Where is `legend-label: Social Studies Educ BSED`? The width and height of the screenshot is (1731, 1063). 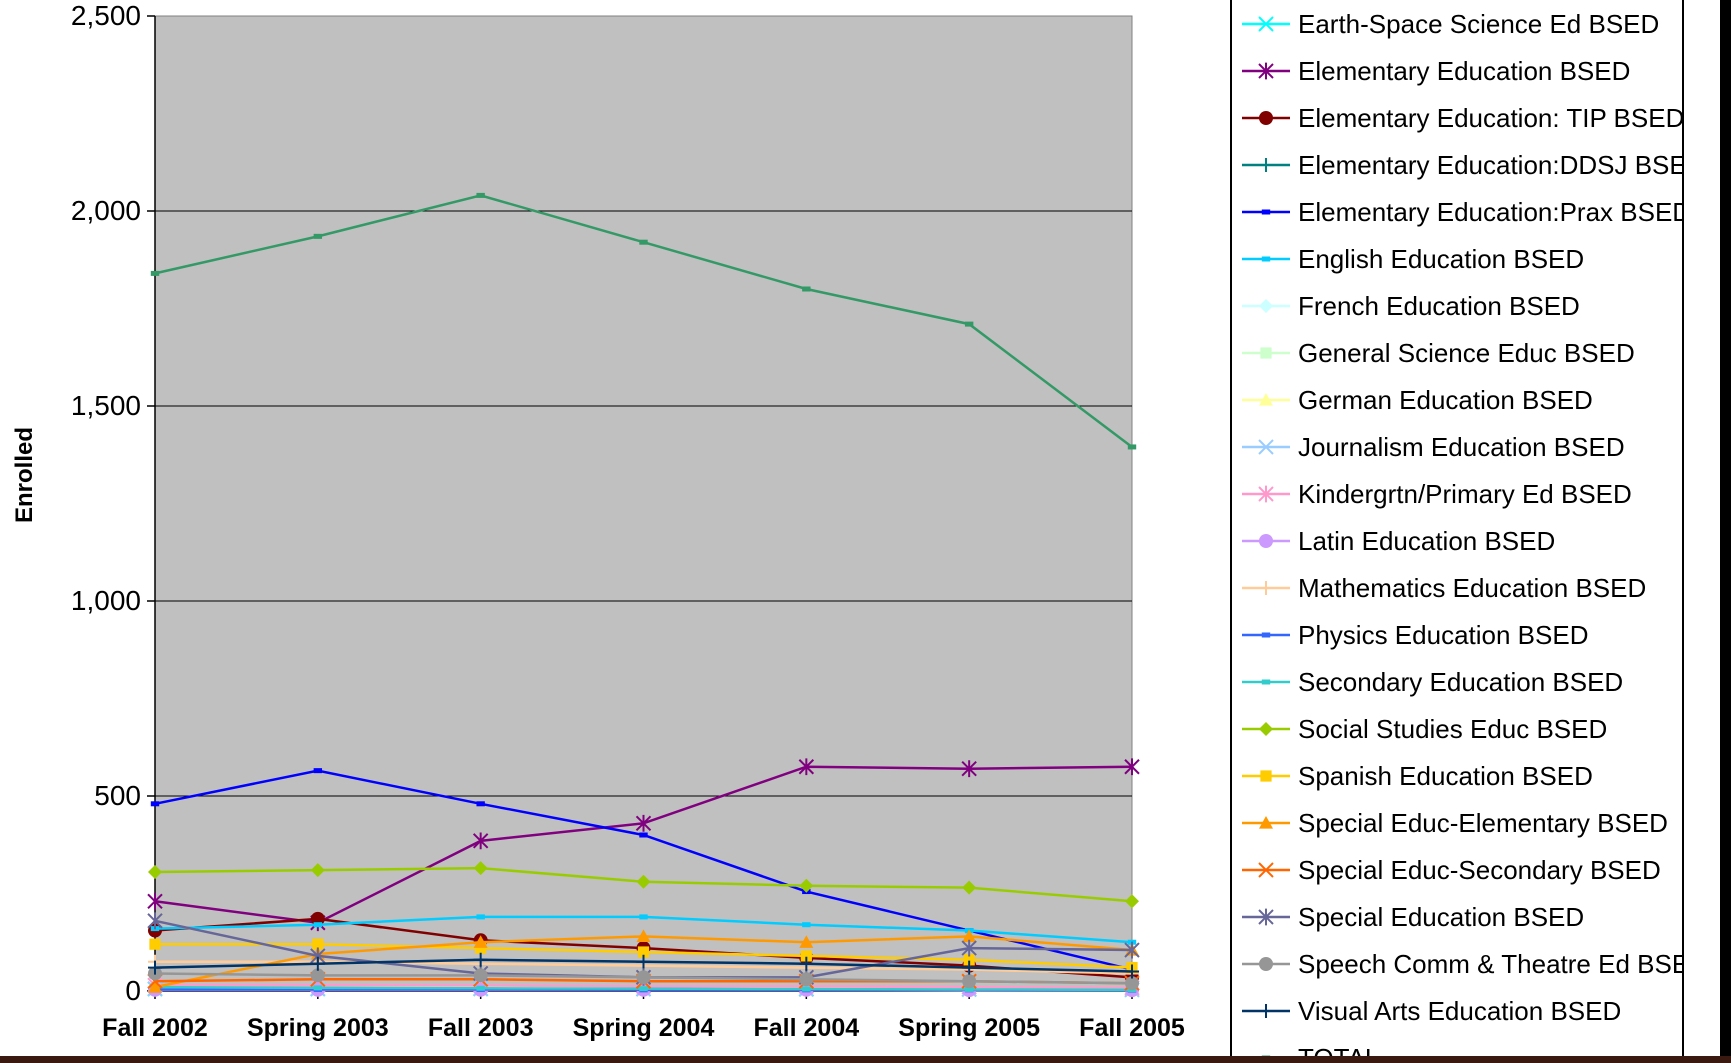 legend-label: Social Studies Educ BSED is located at coordinates (1453, 729).